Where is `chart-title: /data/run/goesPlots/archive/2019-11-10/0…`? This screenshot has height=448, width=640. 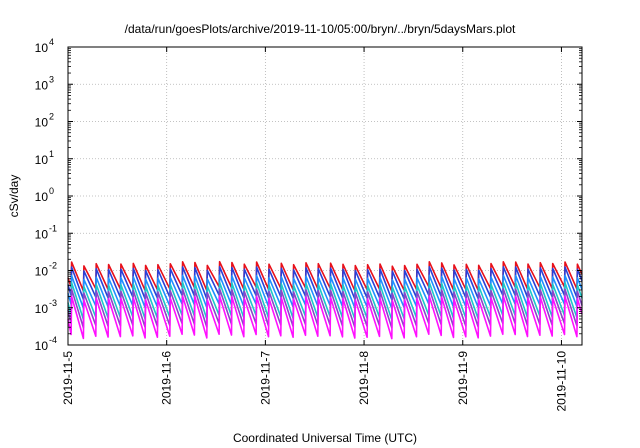
chart-title: /data/run/goesPlots/archive/2019-11-10/0… is located at coordinates (320, 29).